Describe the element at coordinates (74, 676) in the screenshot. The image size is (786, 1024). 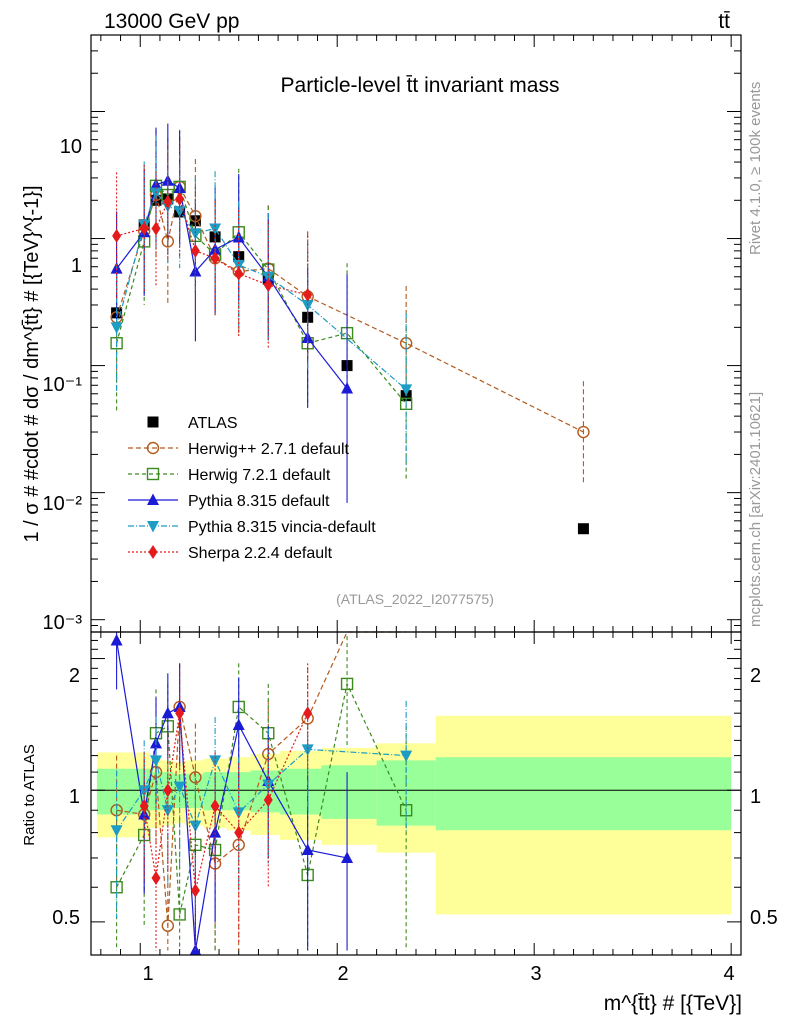
I see `ratio-tick-label: 2` at that location.